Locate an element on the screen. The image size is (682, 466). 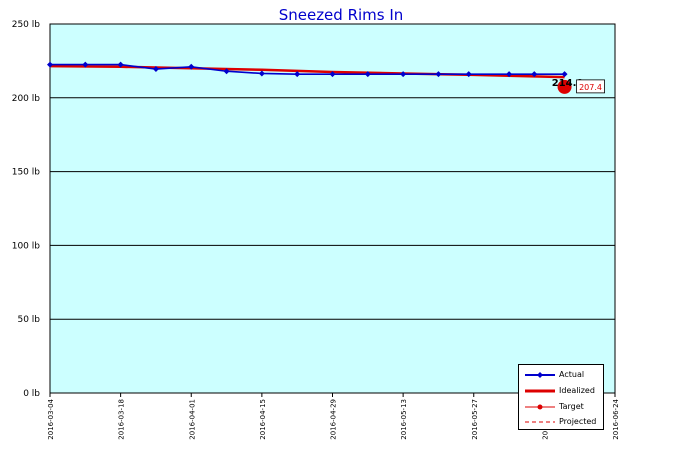
target-label-box is located at coordinates (590, 86).